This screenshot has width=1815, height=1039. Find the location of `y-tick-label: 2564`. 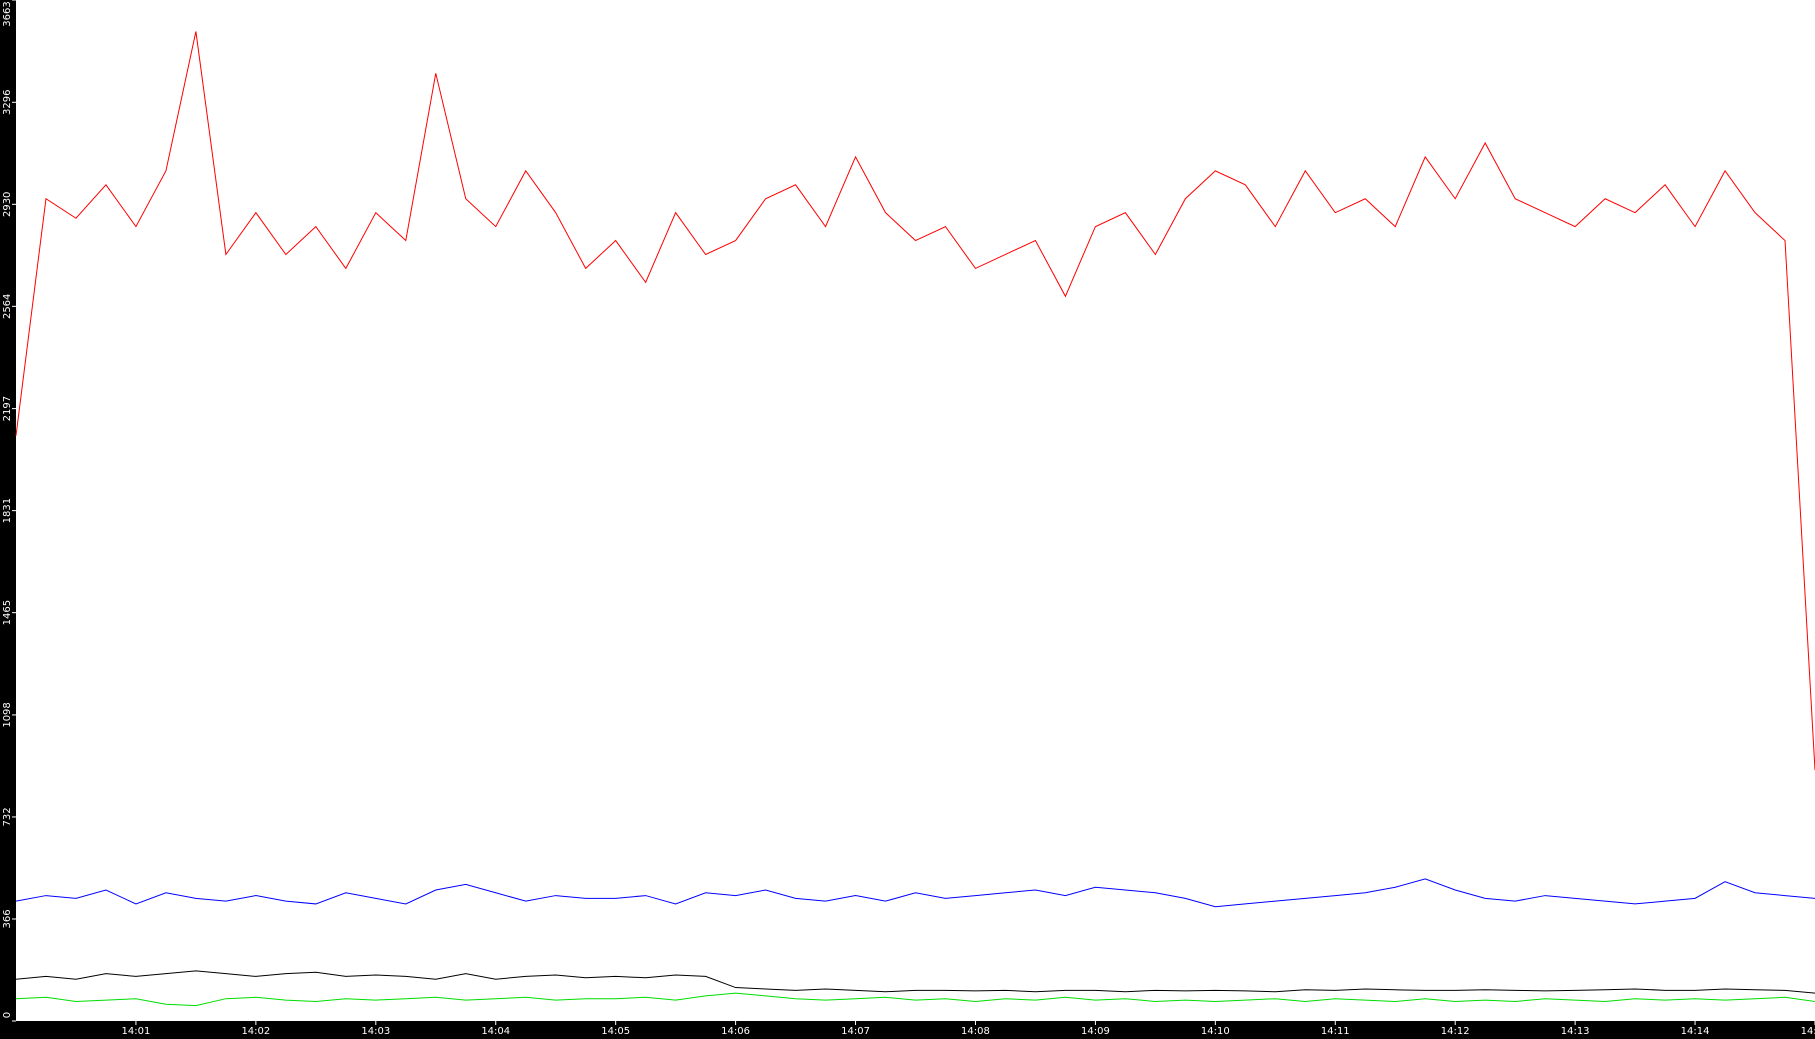

y-tick-label: 2564 is located at coordinates (7, 306).